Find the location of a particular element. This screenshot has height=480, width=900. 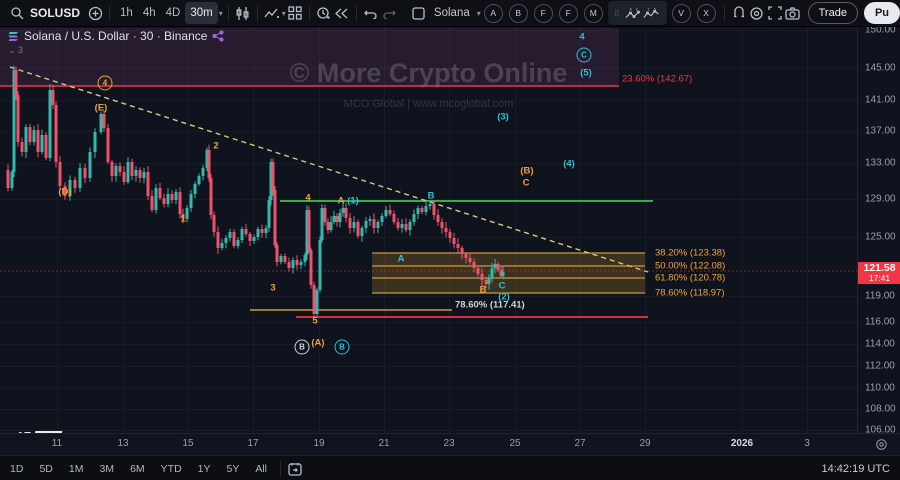

price-tick-label: 133.00 is located at coordinates (880, 163).